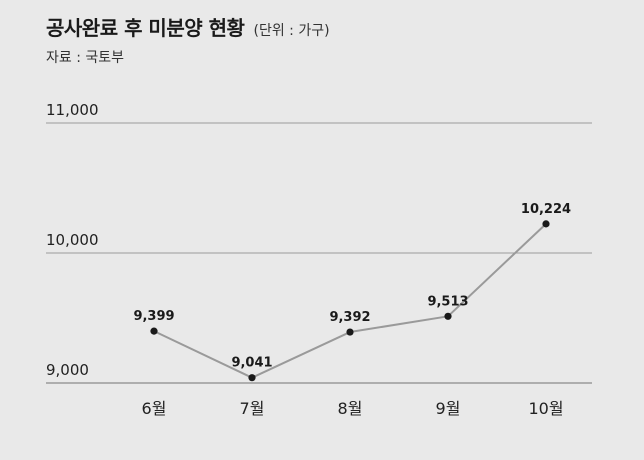 The height and width of the screenshot is (460, 644). Describe the element at coordinates (349, 317) in the screenshot. I see `data-label: 9,392` at that location.